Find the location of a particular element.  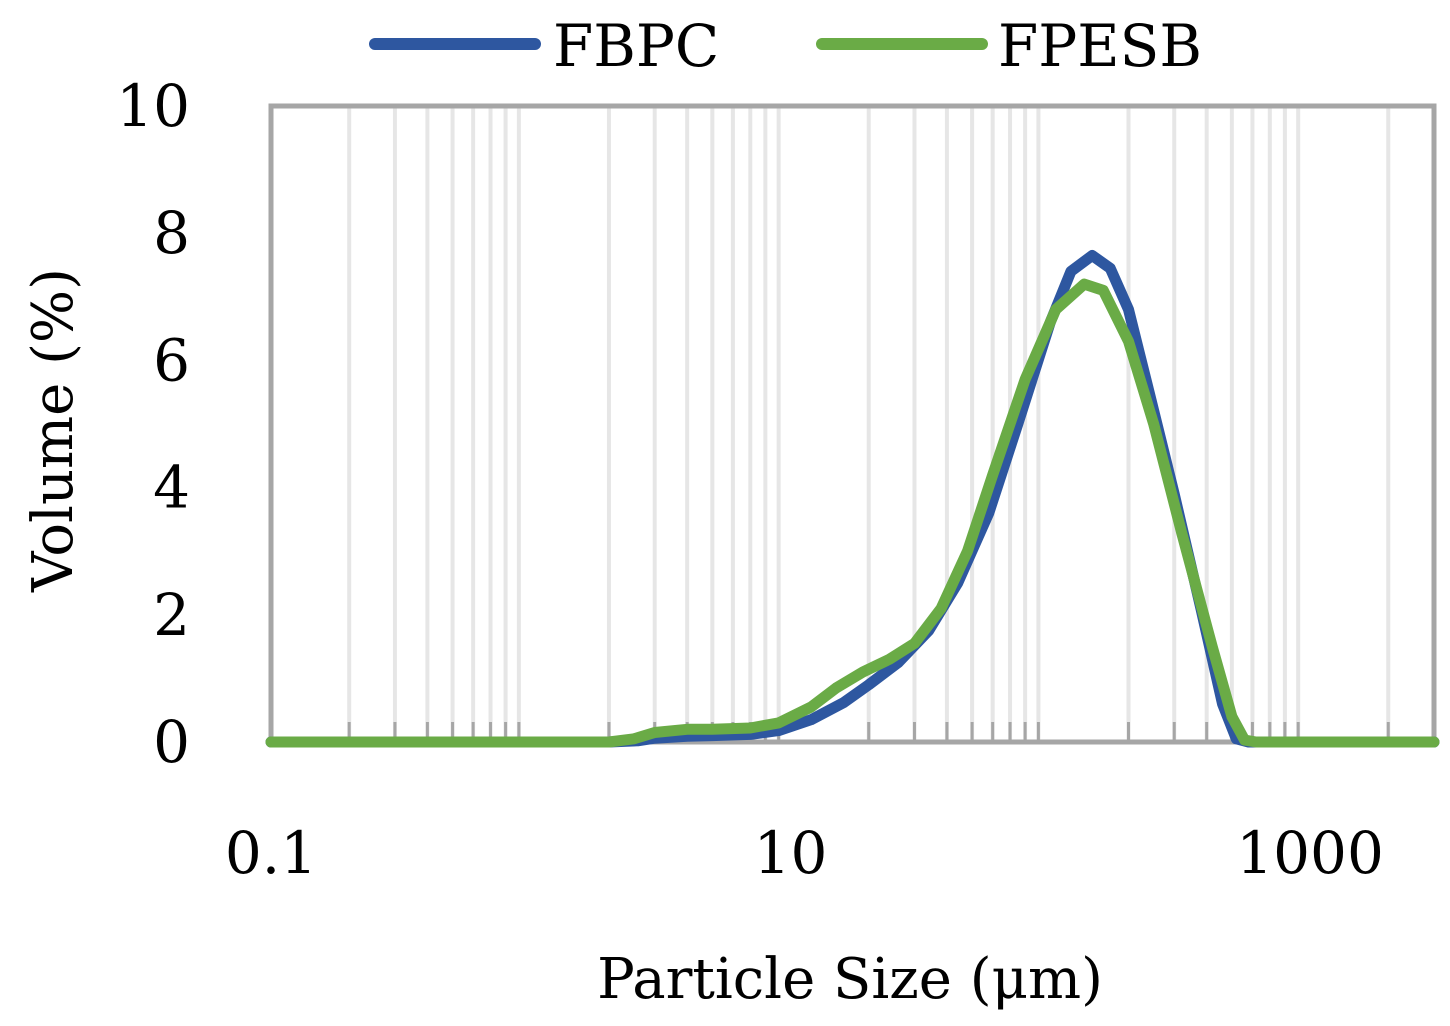

y-tick-label: 2 is located at coordinates (171, 615).